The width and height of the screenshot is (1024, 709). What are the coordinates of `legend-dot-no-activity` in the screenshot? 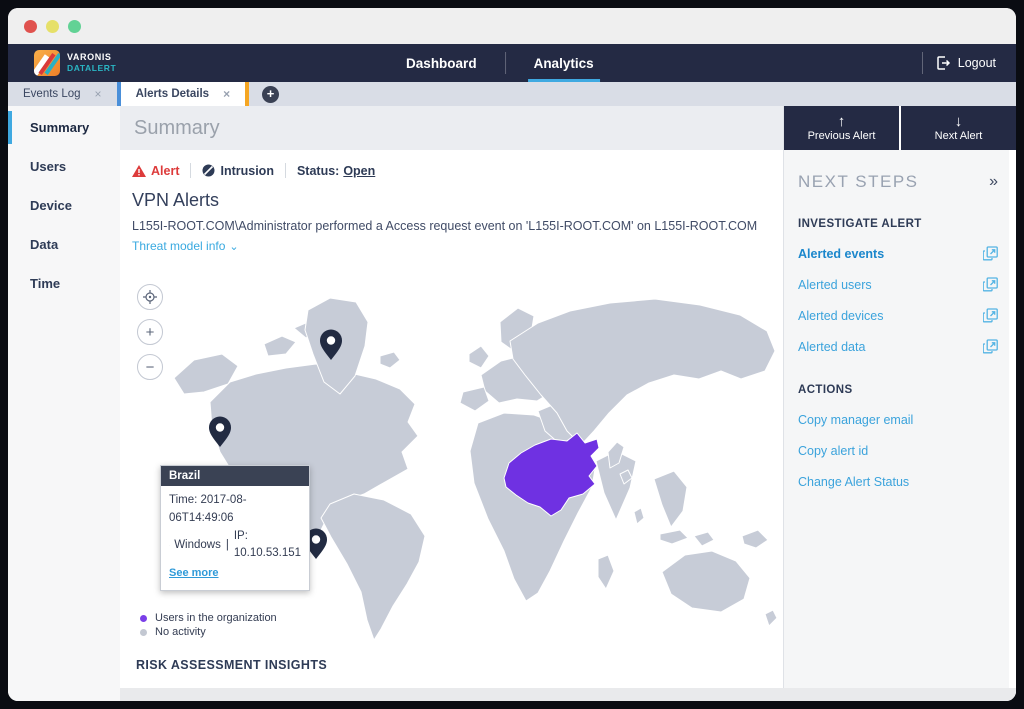 It's located at (143, 632).